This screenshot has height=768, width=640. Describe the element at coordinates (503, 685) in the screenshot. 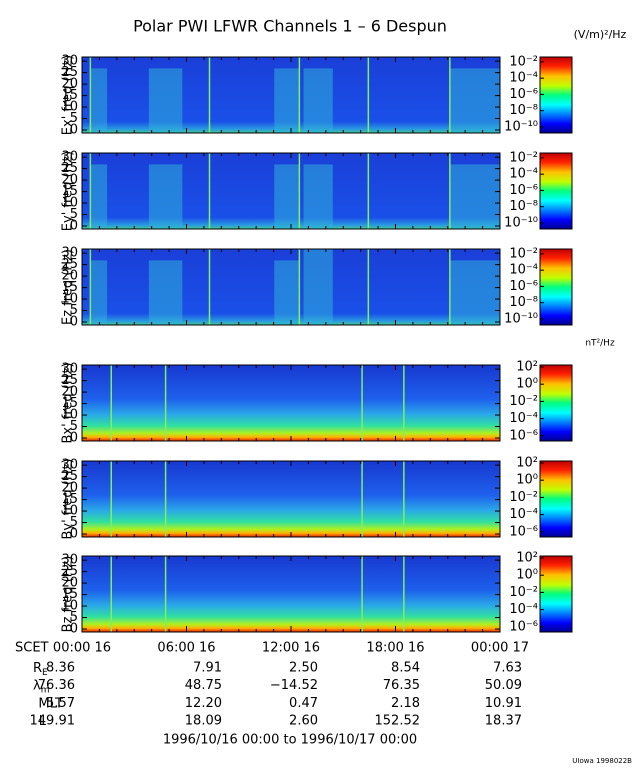

I see `ephemeris-value: 50.09` at that location.